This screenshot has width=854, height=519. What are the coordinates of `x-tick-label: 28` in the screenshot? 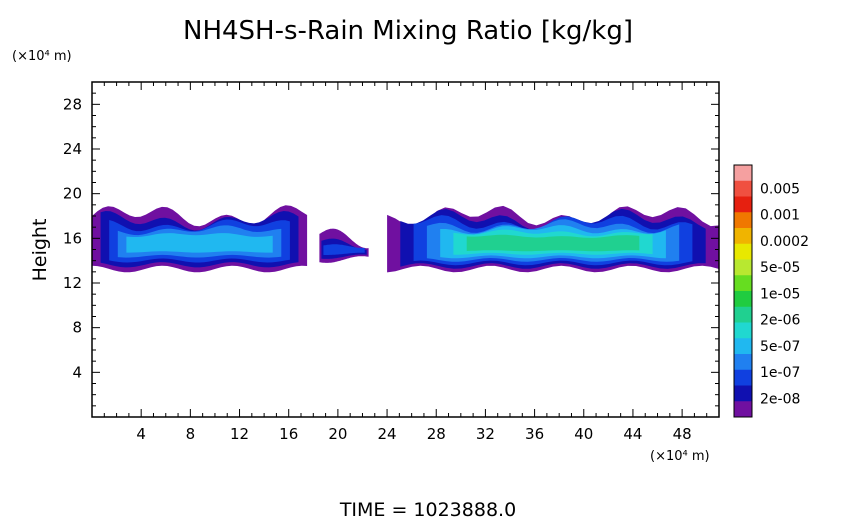 It's located at (436, 434).